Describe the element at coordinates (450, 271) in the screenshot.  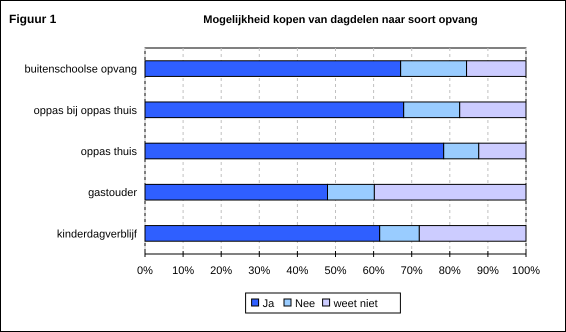
I see `x-tick-label: 80%` at that location.